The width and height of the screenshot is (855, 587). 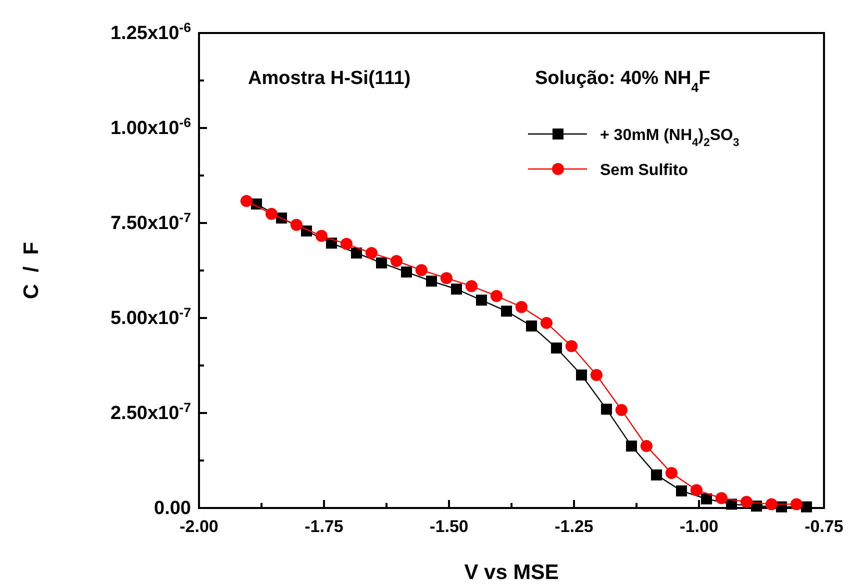 What do you see at coordinates (574, 526) in the screenshot?
I see `x-tick-label: -1.25` at bounding box center [574, 526].